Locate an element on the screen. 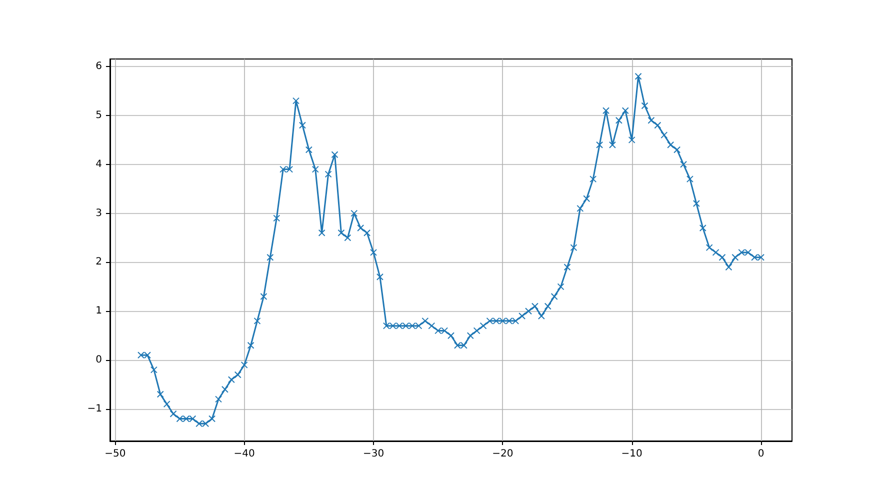  y-tick-label: 1 is located at coordinates (99, 311).